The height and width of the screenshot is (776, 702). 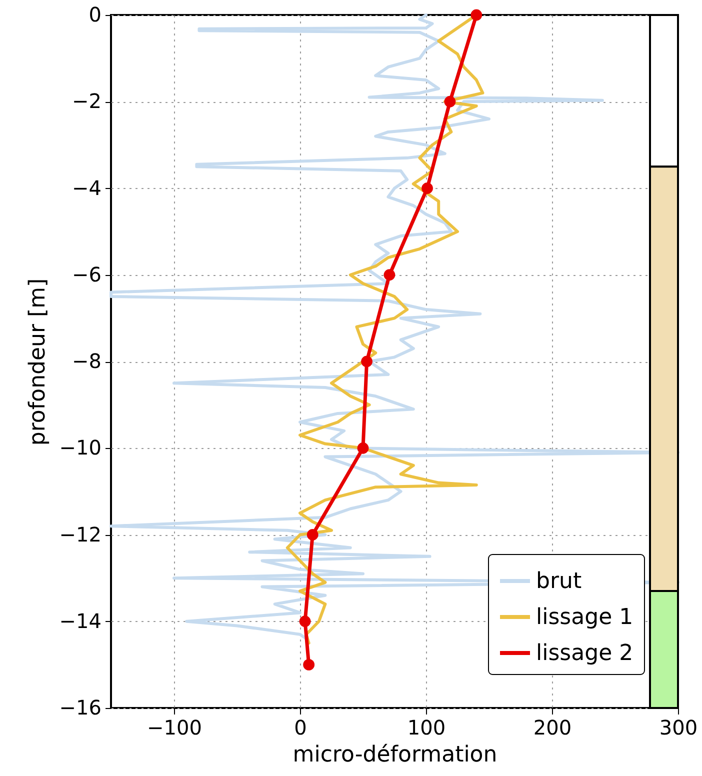 What do you see at coordinates (87, 274) in the screenshot?
I see `y-tick-label: −6` at bounding box center [87, 274].